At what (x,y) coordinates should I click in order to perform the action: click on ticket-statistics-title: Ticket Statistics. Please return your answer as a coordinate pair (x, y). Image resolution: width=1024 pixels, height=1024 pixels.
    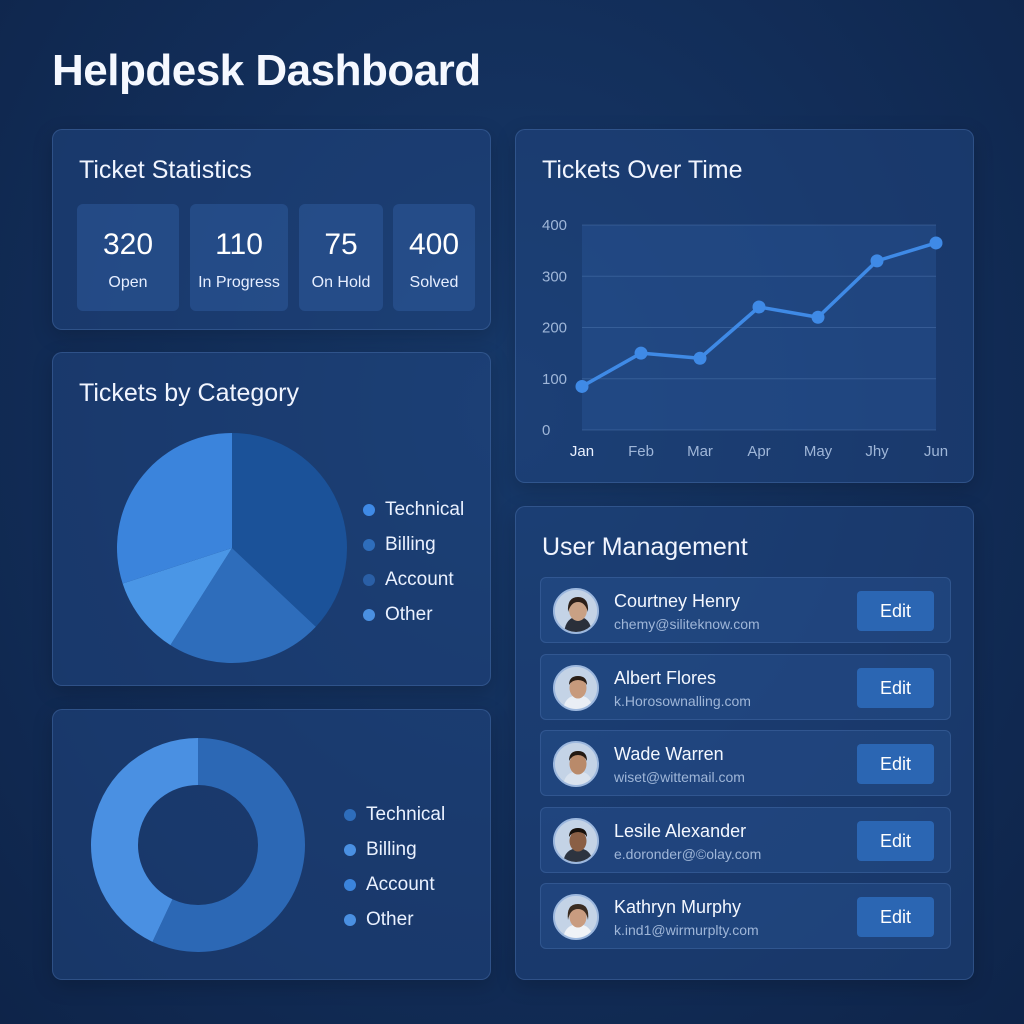
    Looking at the image, I should click on (165, 170).